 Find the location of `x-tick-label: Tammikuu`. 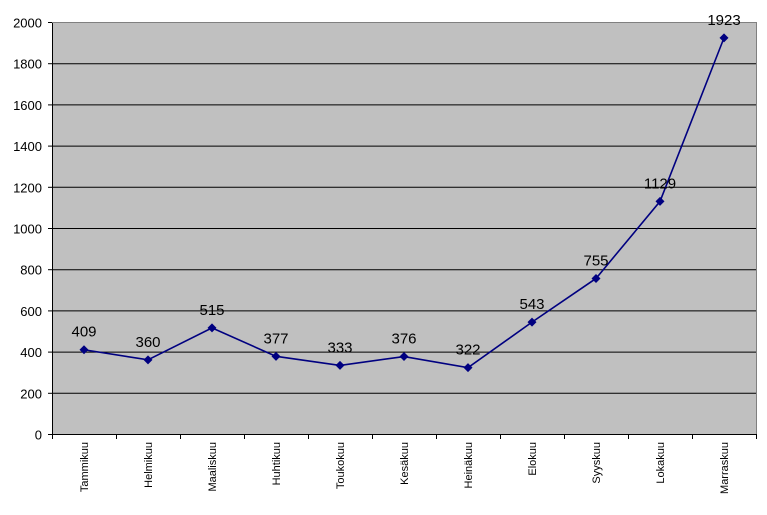

x-tick-label: Tammikuu is located at coordinates (85, 467).